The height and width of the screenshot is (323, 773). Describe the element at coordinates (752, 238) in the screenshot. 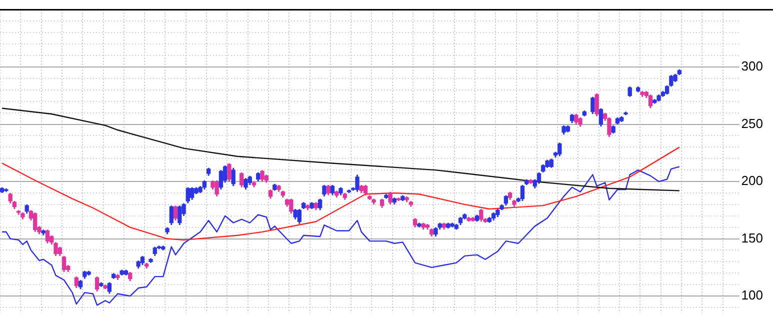

I see `y-tick-label: 150` at that location.